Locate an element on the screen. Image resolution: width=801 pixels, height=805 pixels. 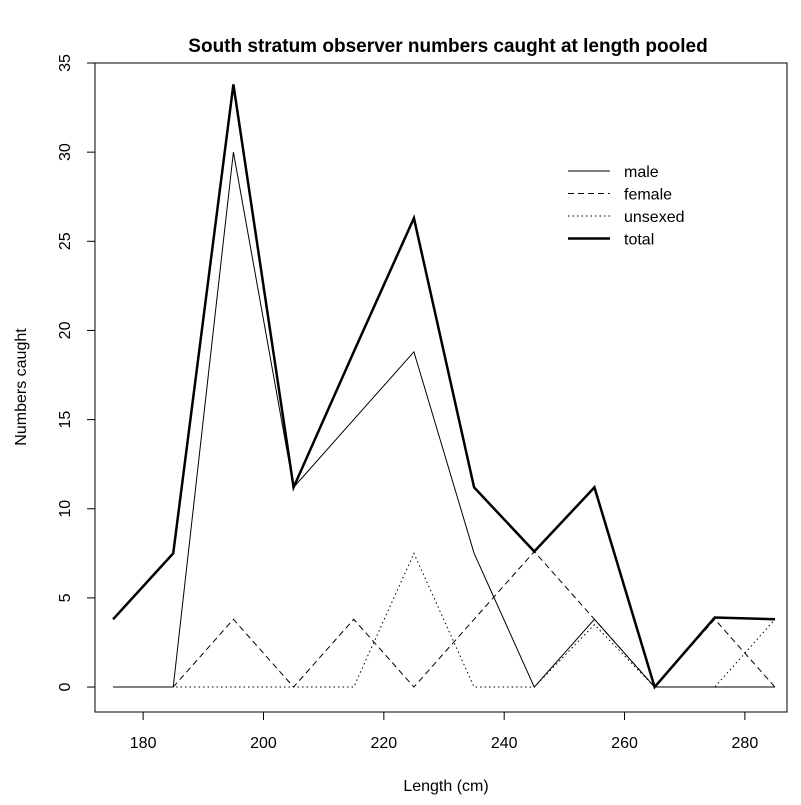
x-tick-label: 200 is located at coordinates (263, 743).